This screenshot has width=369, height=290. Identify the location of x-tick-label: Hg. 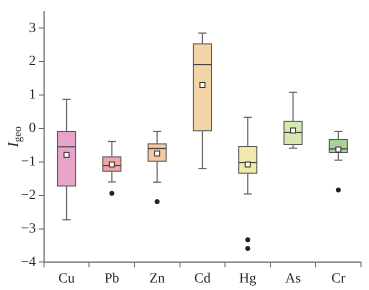
(247, 278).